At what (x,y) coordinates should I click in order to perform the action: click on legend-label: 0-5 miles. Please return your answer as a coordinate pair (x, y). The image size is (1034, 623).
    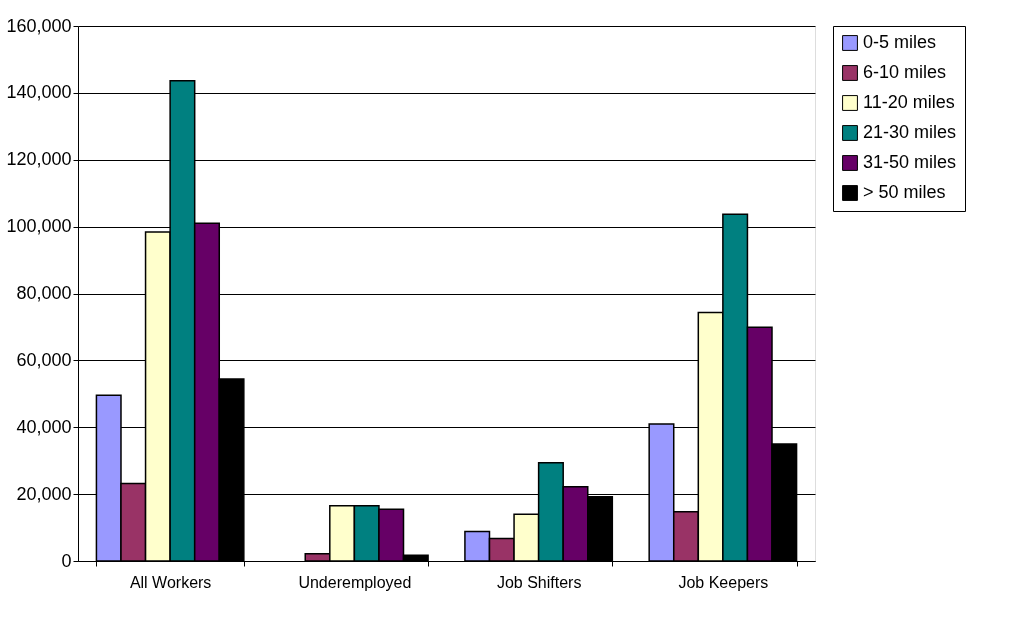
    Looking at the image, I should click on (900, 42).